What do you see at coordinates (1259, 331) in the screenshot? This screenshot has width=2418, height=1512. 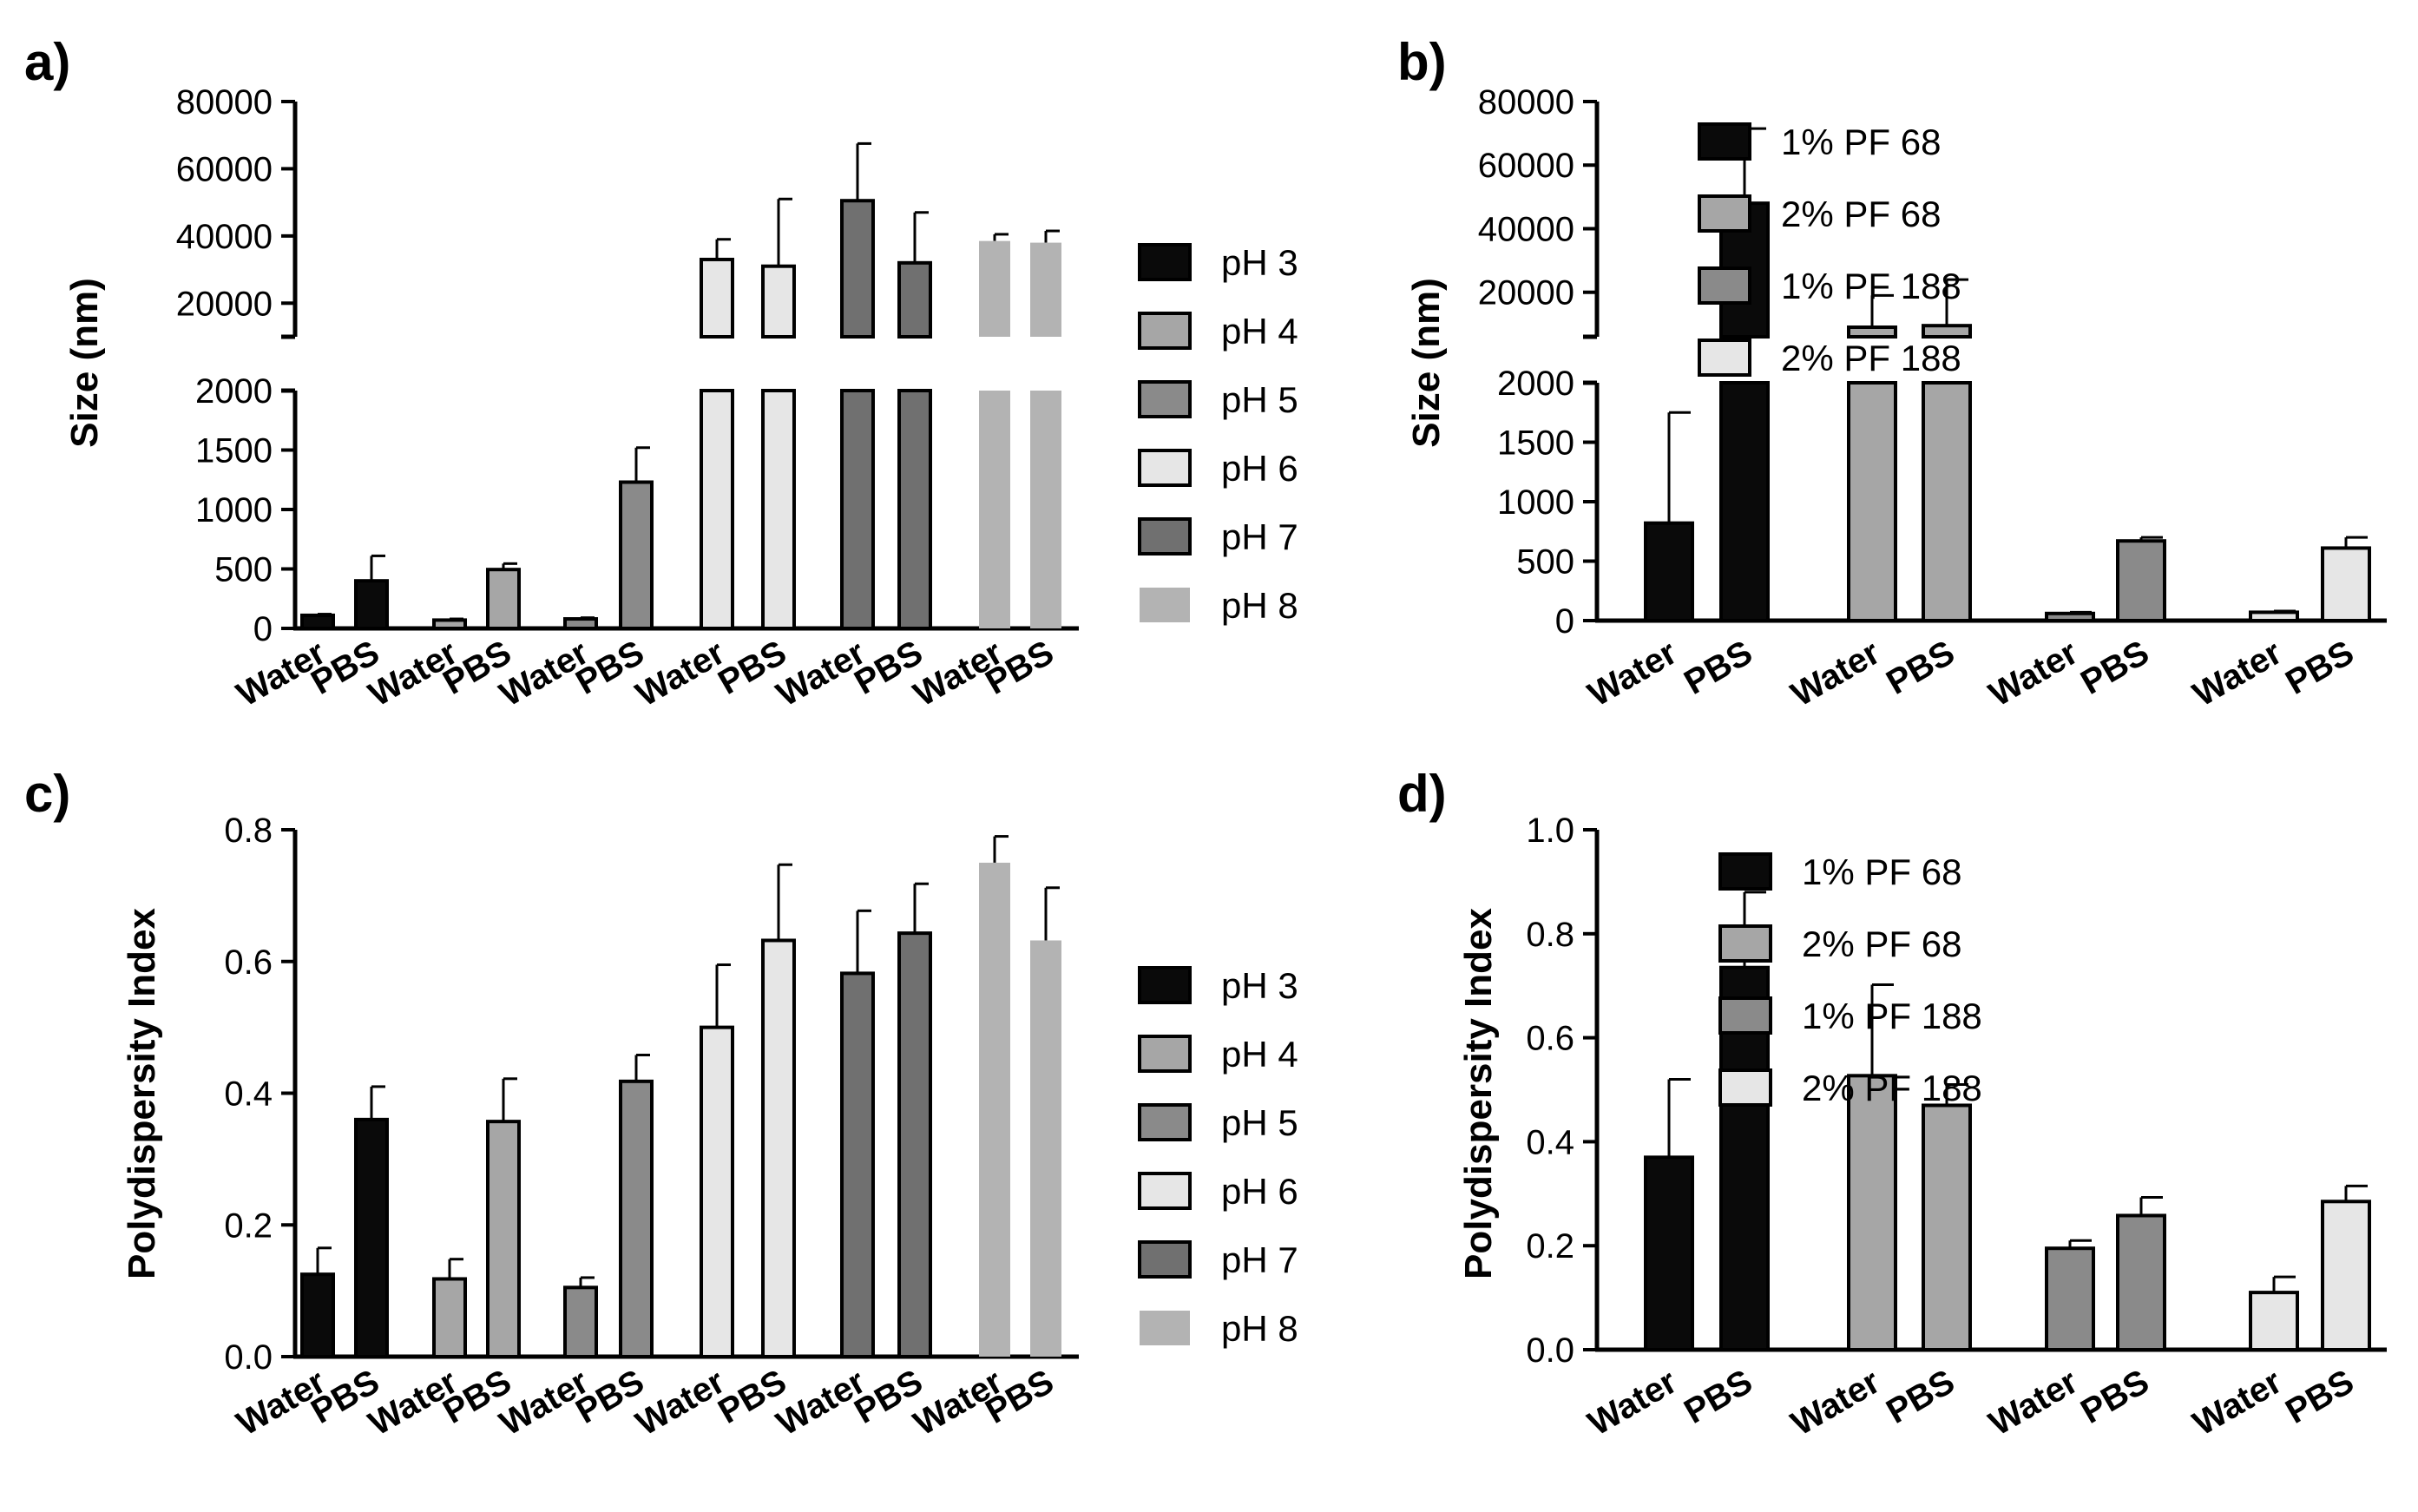 I see `legend-label: pH 4` at bounding box center [1259, 331].